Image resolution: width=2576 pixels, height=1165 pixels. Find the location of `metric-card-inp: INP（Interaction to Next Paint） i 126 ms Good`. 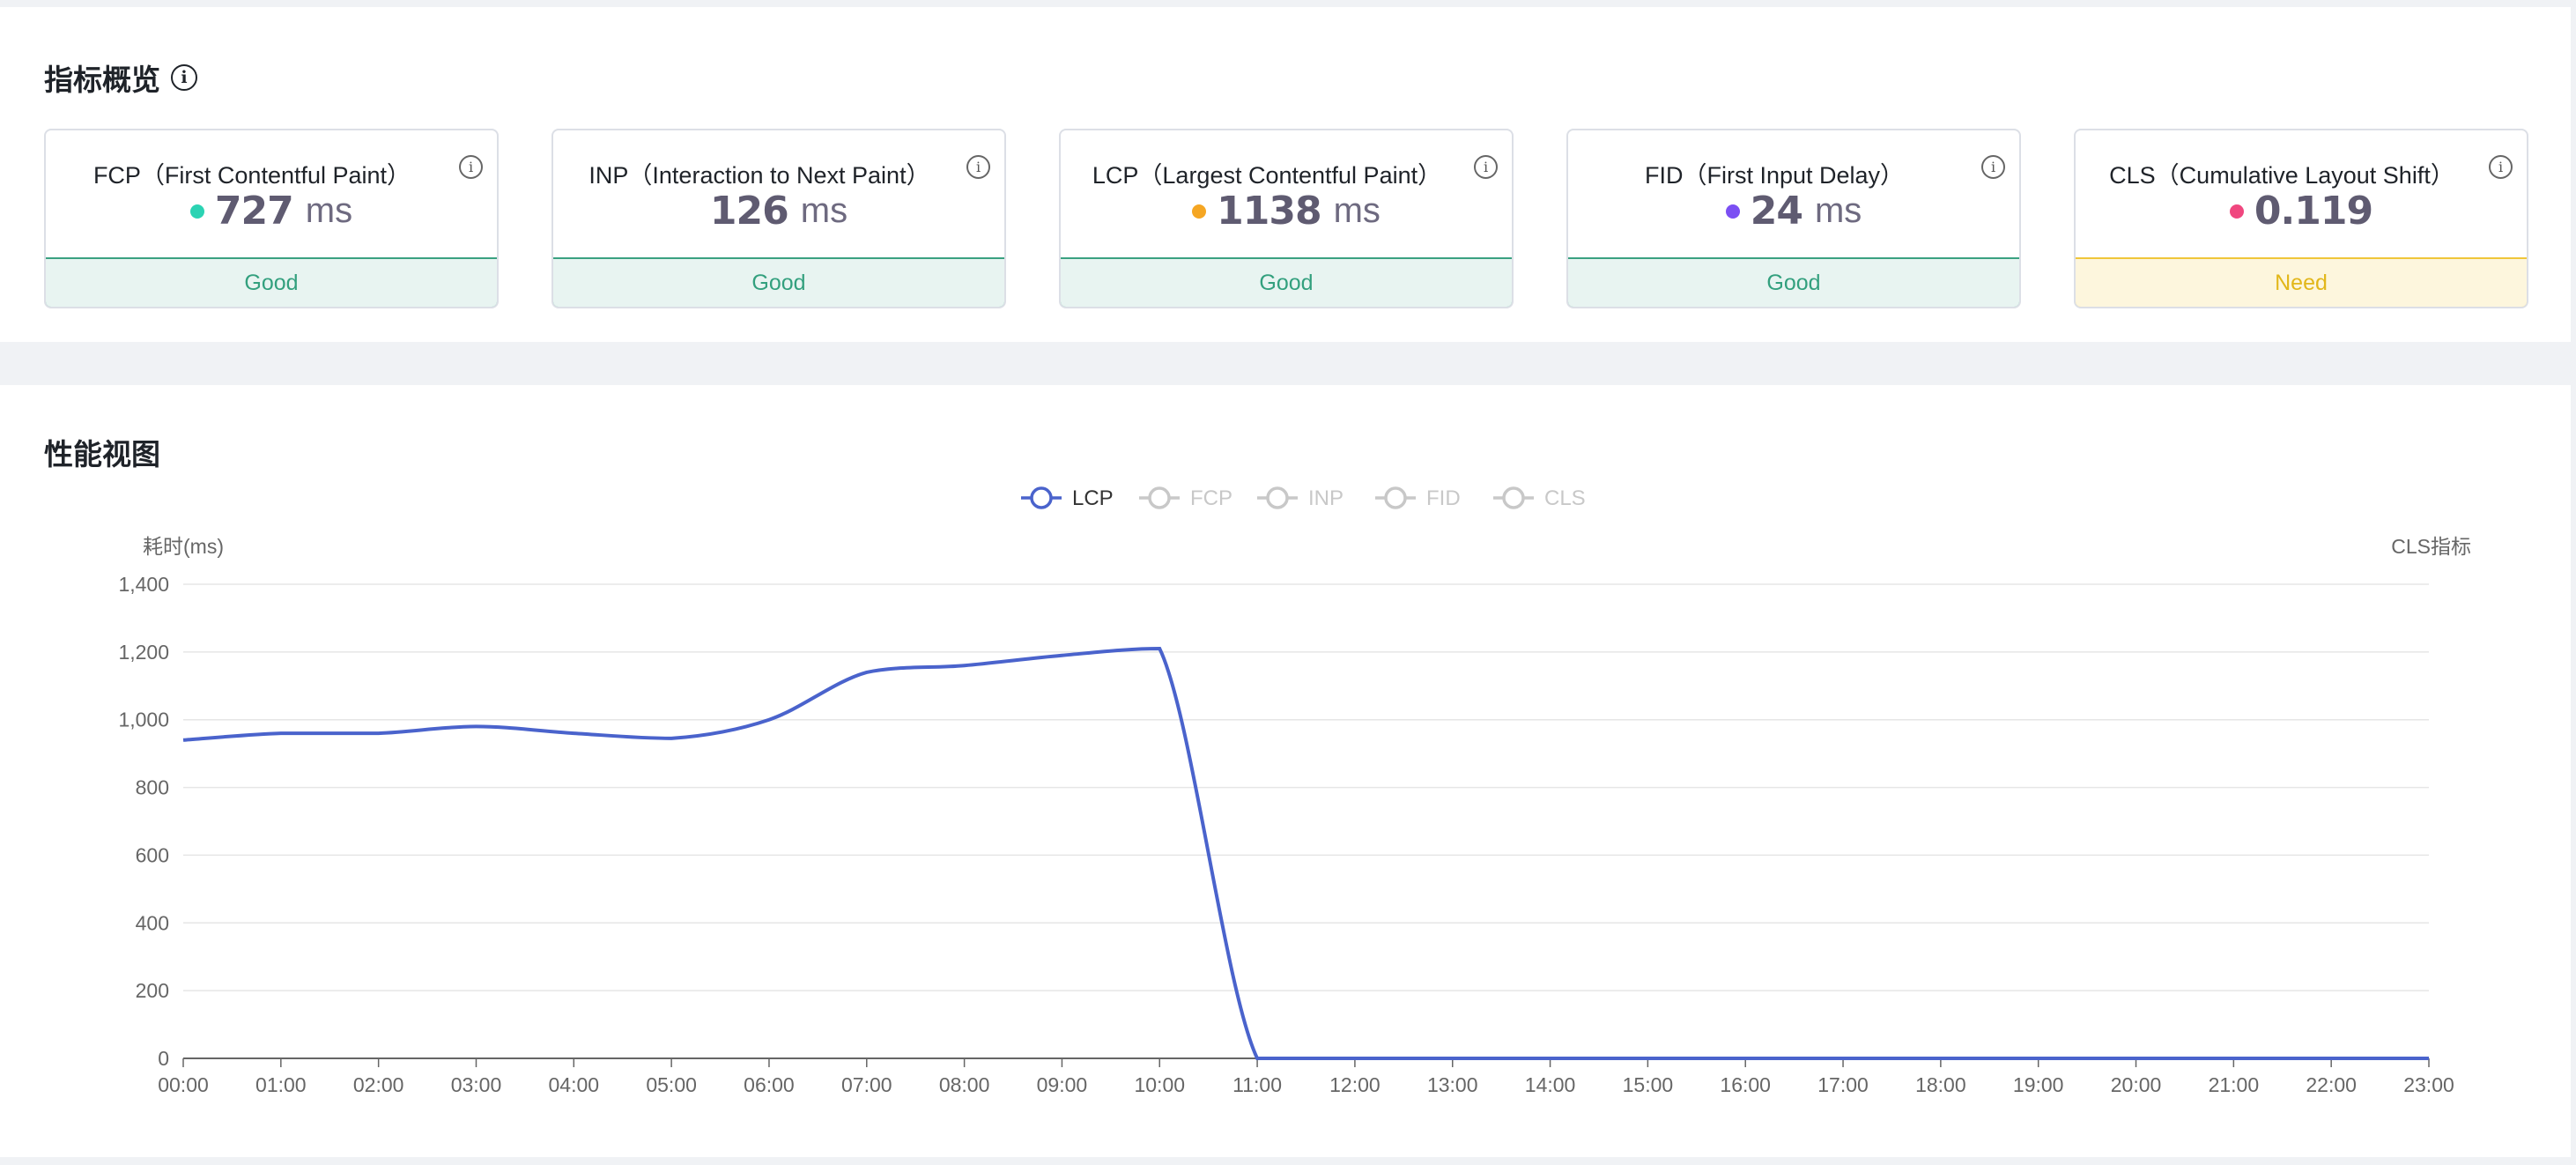

metric-card-inp: INP（Interaction to Next Paint） i 126 ms Good is located at coordinates (779, 218).